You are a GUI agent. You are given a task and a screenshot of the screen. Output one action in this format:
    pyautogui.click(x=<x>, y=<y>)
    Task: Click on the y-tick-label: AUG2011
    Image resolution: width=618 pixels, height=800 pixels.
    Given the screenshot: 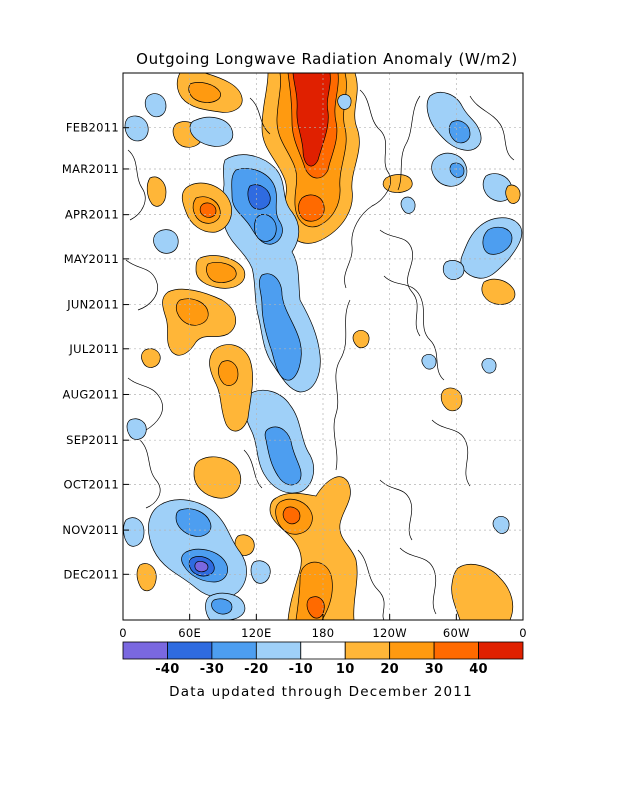 What is the action you would take?
    pyautogui.click(x=90, y=394)
    